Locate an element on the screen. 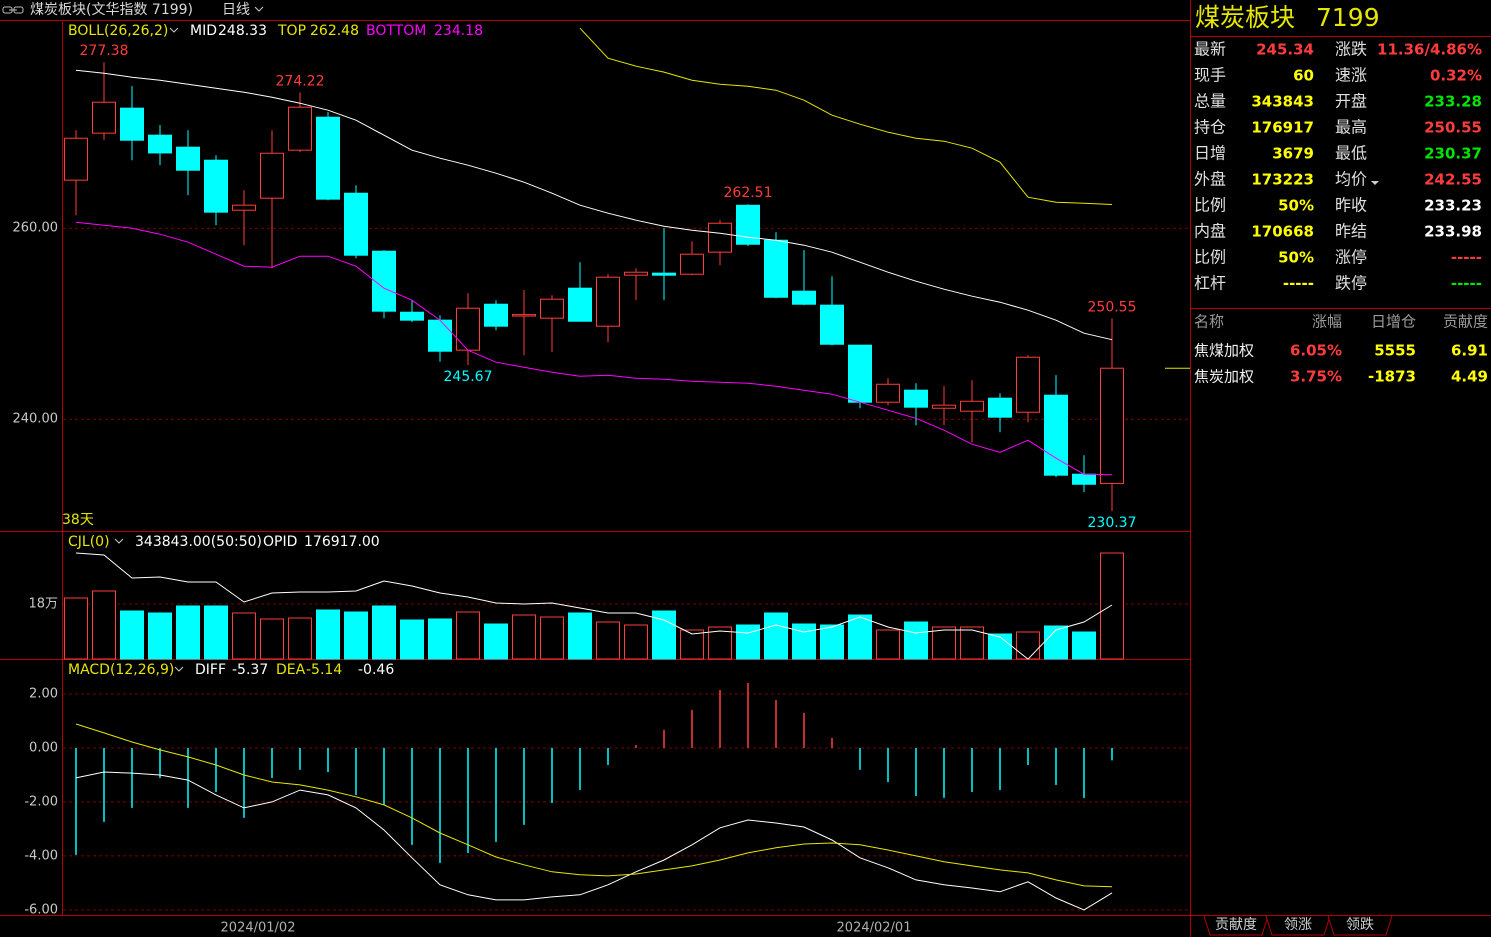 The height and width of the screenshot is (937, 1491). boll-line is located at coordinates (846, 116).